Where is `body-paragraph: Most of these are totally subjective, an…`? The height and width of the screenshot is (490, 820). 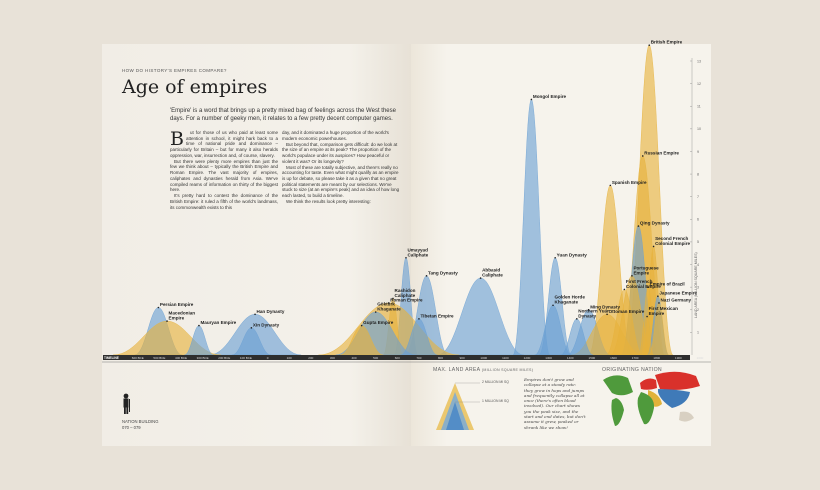 body-paragraph: Most of these are totally subjective, an… is located at coordinates (341, 181).